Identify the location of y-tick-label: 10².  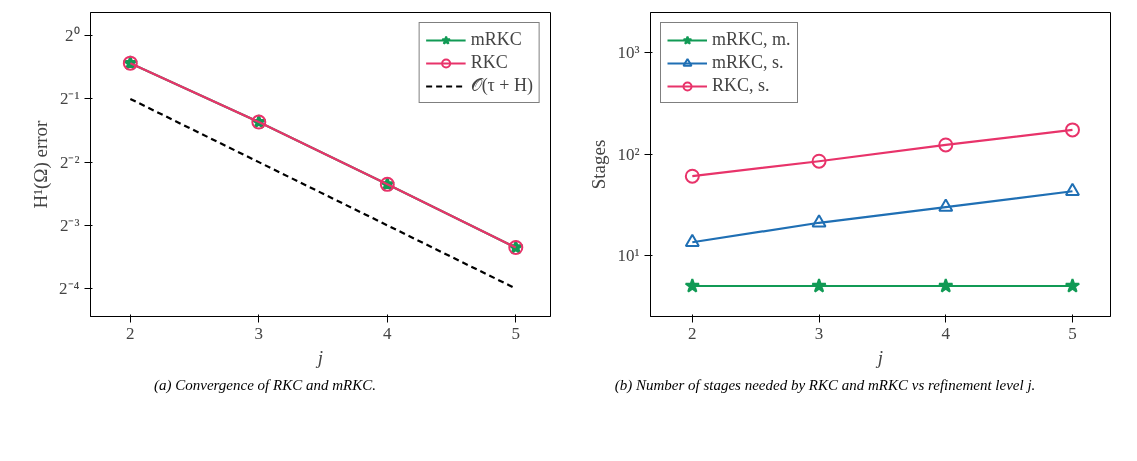
(628, 154).